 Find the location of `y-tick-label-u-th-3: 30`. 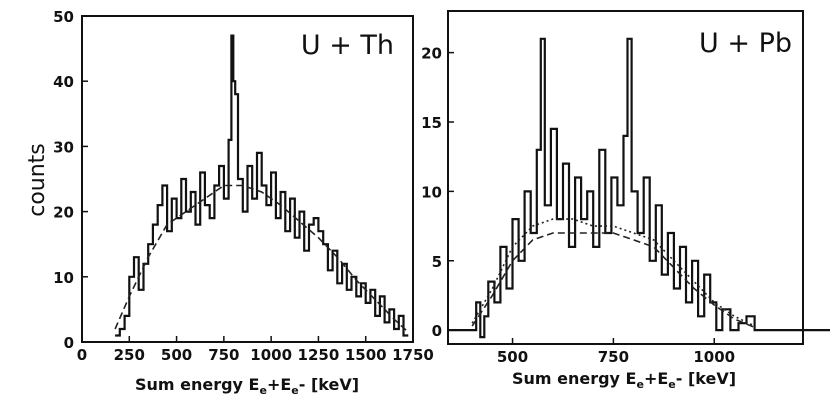

y-tick-label-u-th-3: 30 is located at coordinates (63, 147).